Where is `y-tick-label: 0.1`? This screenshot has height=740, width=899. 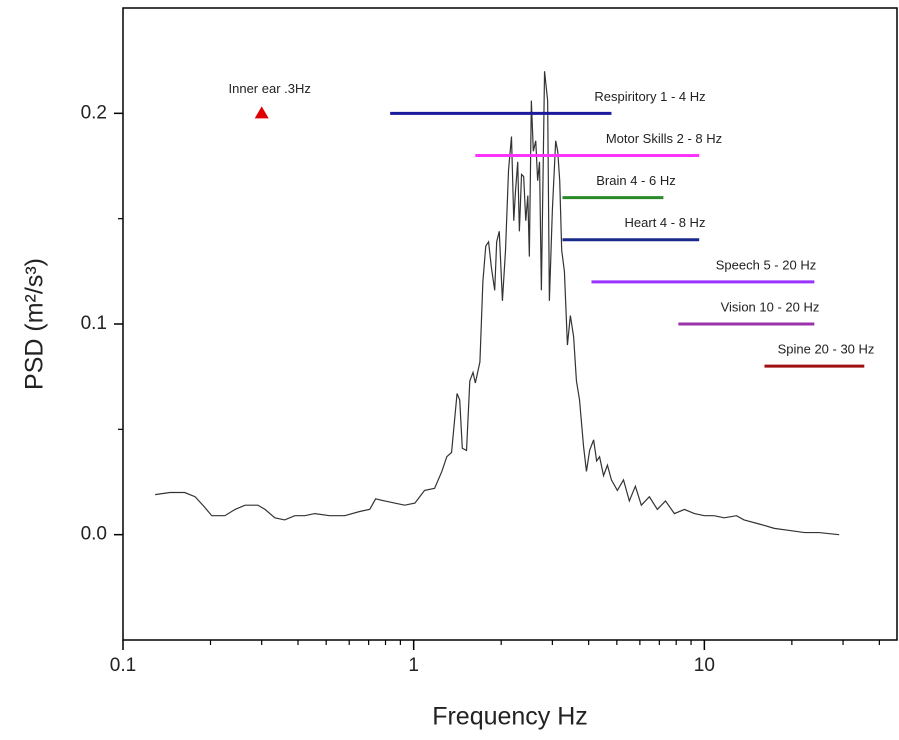 y-tick-label: 0.1 is located at coordinates (94, 323).